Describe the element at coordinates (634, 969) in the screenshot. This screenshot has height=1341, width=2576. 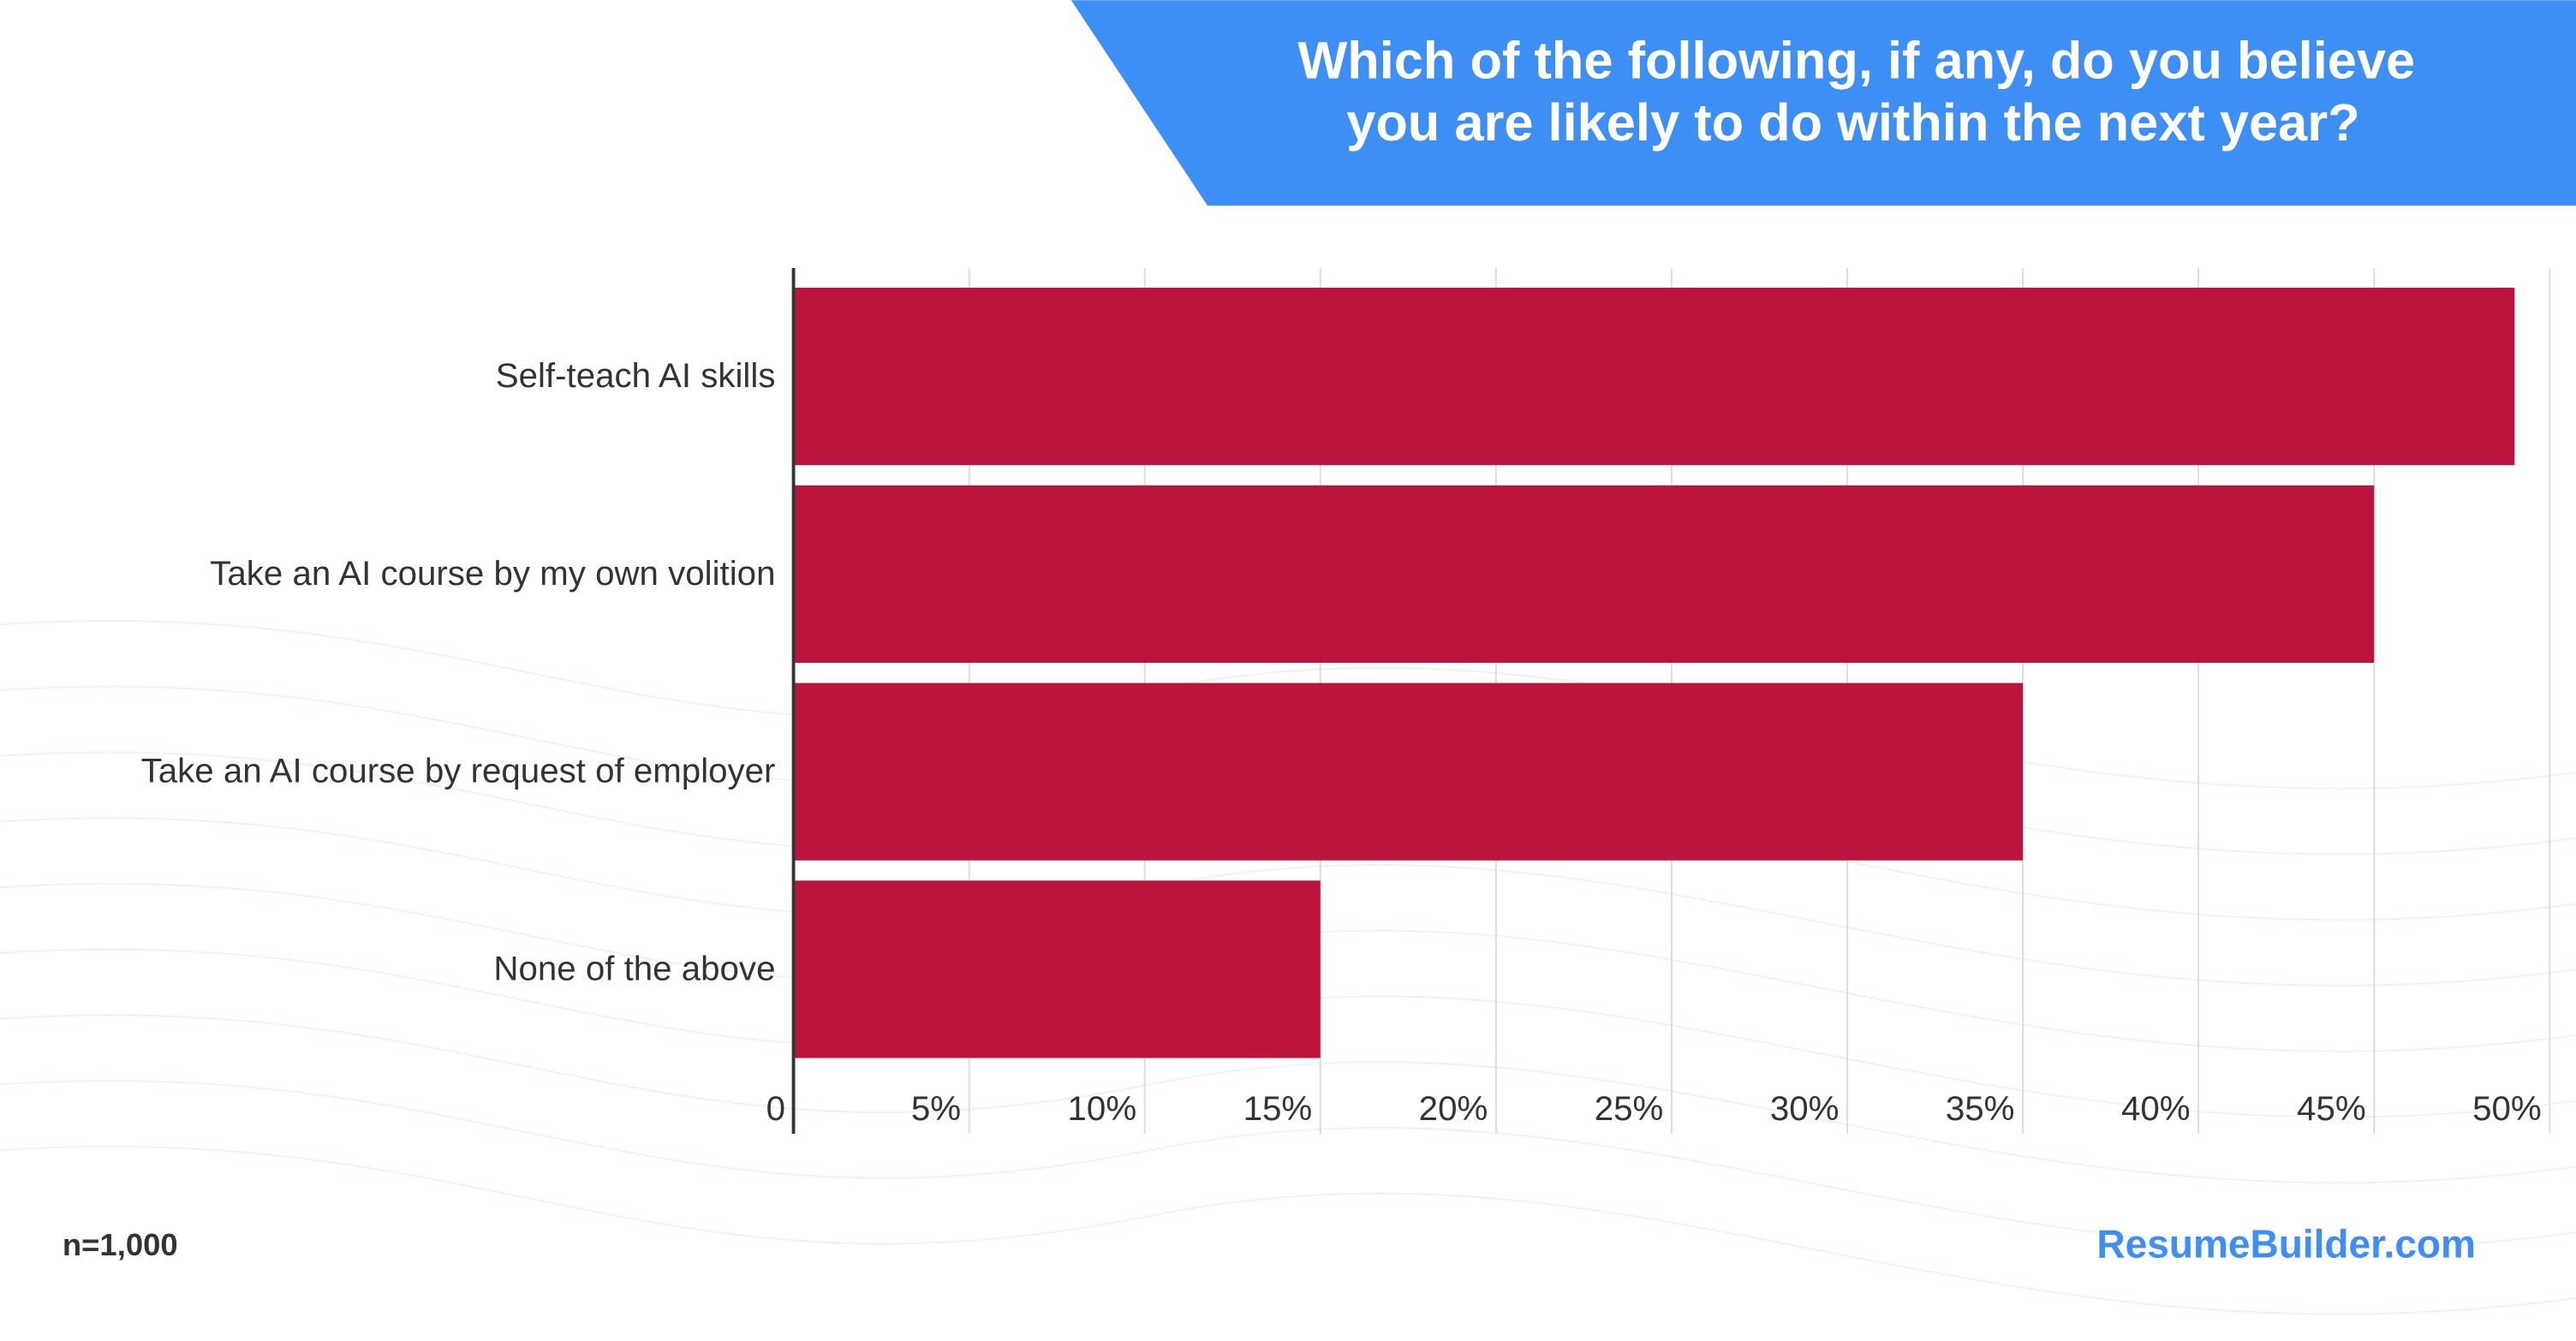
I see `y-tick-label: None of the above` at that location.